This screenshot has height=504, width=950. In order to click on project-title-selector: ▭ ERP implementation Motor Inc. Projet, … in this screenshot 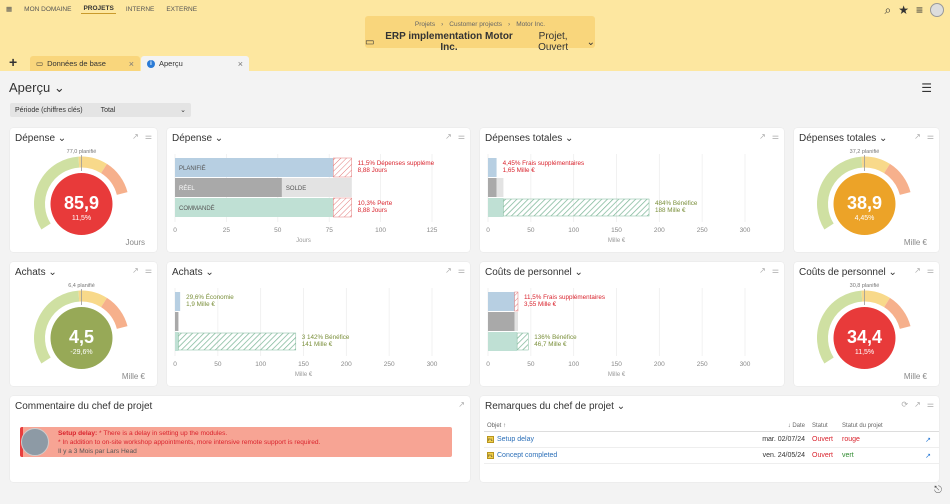, I will do `click(480, 42)`.